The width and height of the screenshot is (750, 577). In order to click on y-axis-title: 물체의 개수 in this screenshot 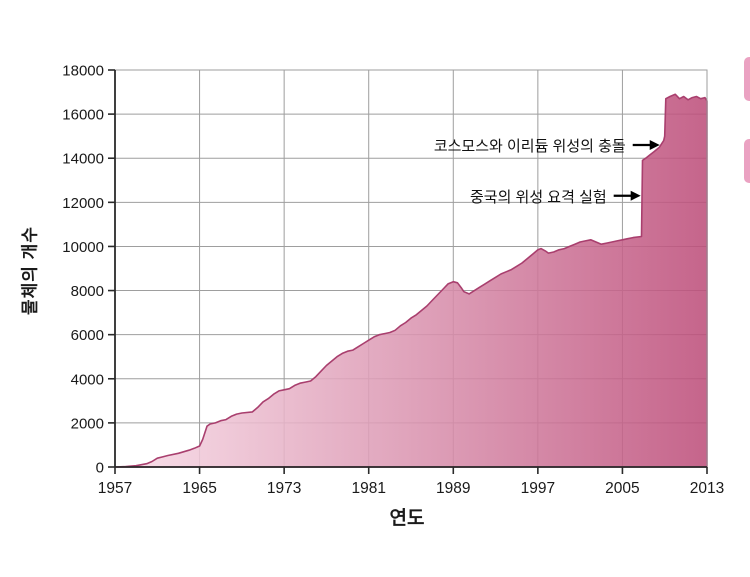, I will do `click(30, 270)`.